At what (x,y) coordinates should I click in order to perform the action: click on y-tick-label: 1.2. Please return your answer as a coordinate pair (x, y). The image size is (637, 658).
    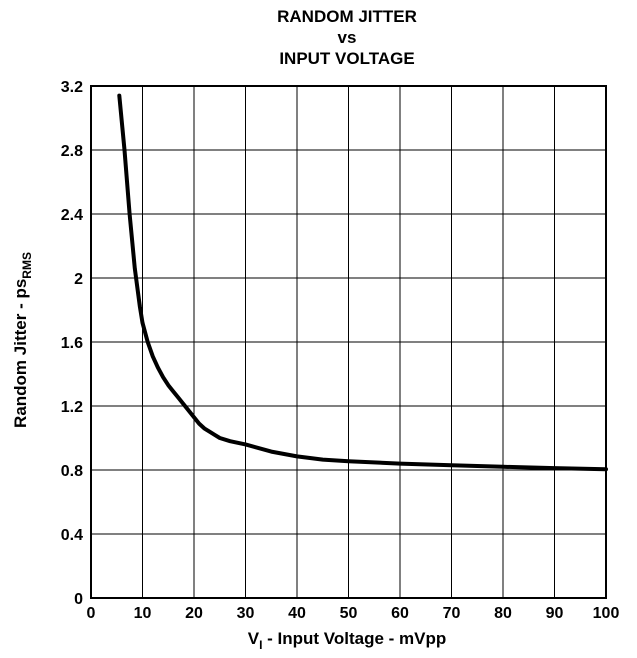
    Looking at the image, I should click on (72, 407).